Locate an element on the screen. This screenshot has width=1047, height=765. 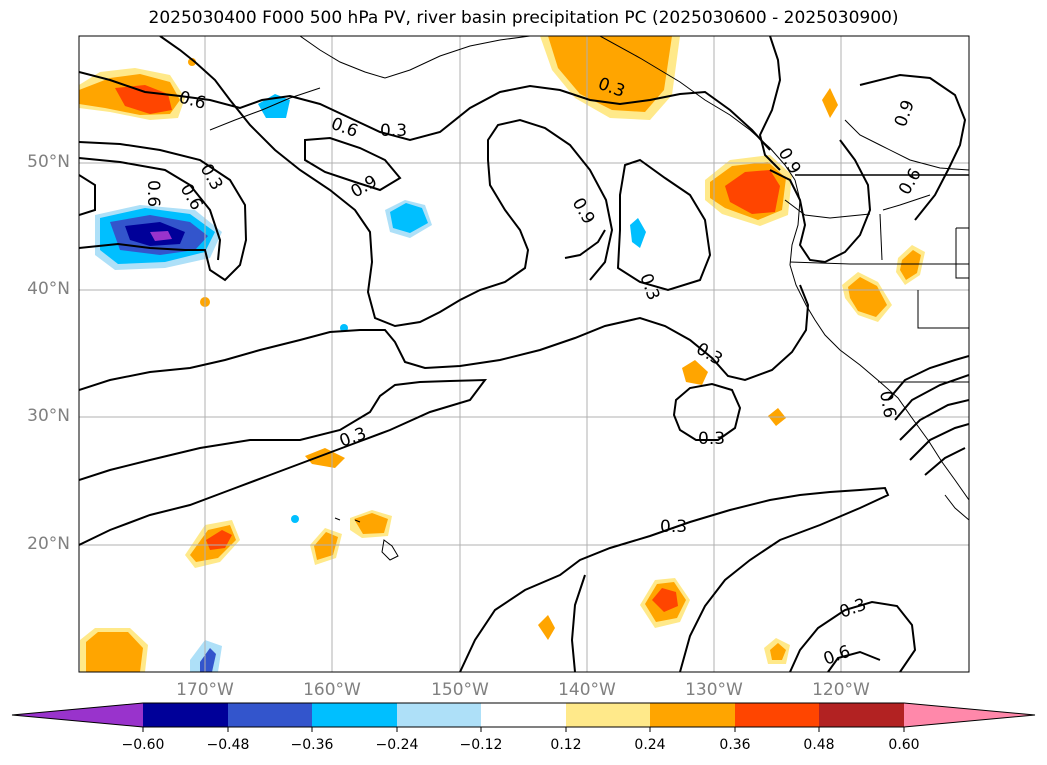
lon-label: 140°W is located at coordinates (587, 690).